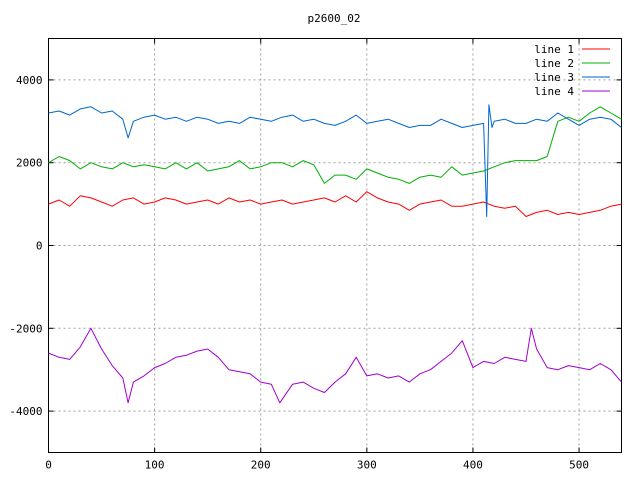 This screenshot has height=480, width=640. I want to click on chart-title: p2600_02, so click(334, 18).